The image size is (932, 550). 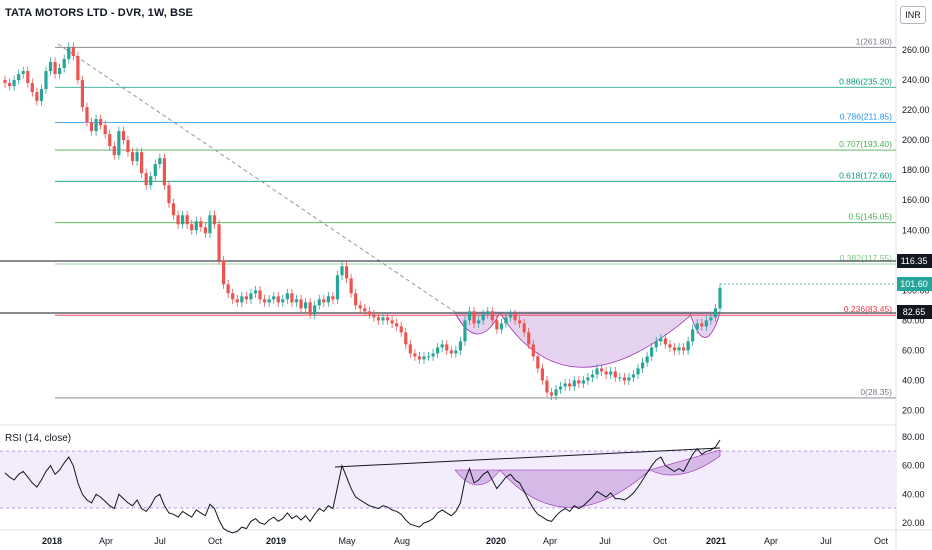 I want to click on rsi-tick: 20.00, so click(x=913, y=523).